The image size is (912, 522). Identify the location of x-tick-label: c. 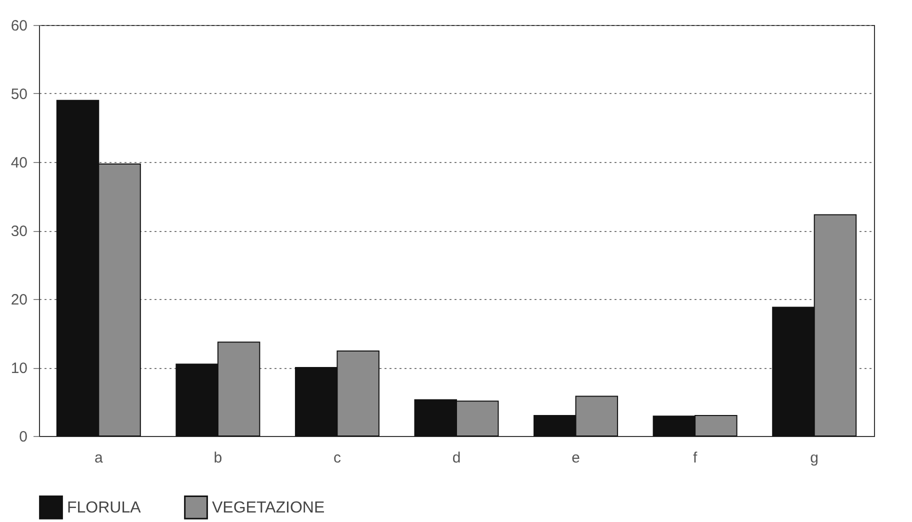
(337, 458).